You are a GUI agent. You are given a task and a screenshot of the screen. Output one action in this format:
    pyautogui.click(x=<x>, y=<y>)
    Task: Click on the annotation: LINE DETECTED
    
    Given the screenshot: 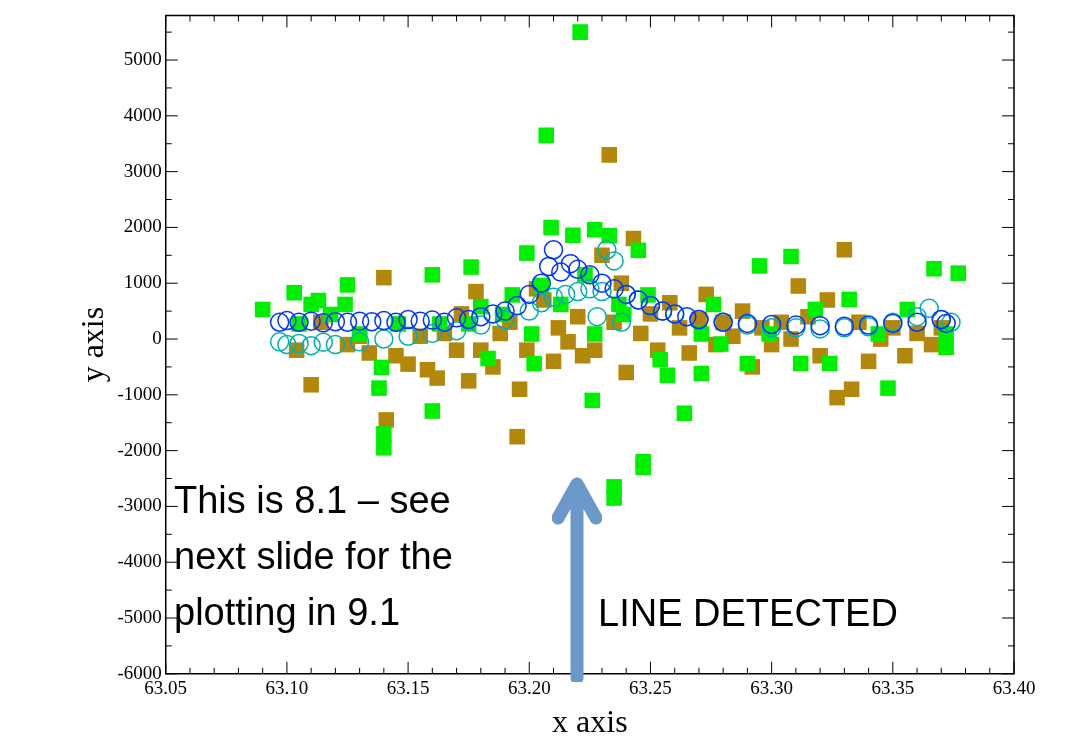 What is the action you would take?
    pyautogui.click(x=748, y=613)
    